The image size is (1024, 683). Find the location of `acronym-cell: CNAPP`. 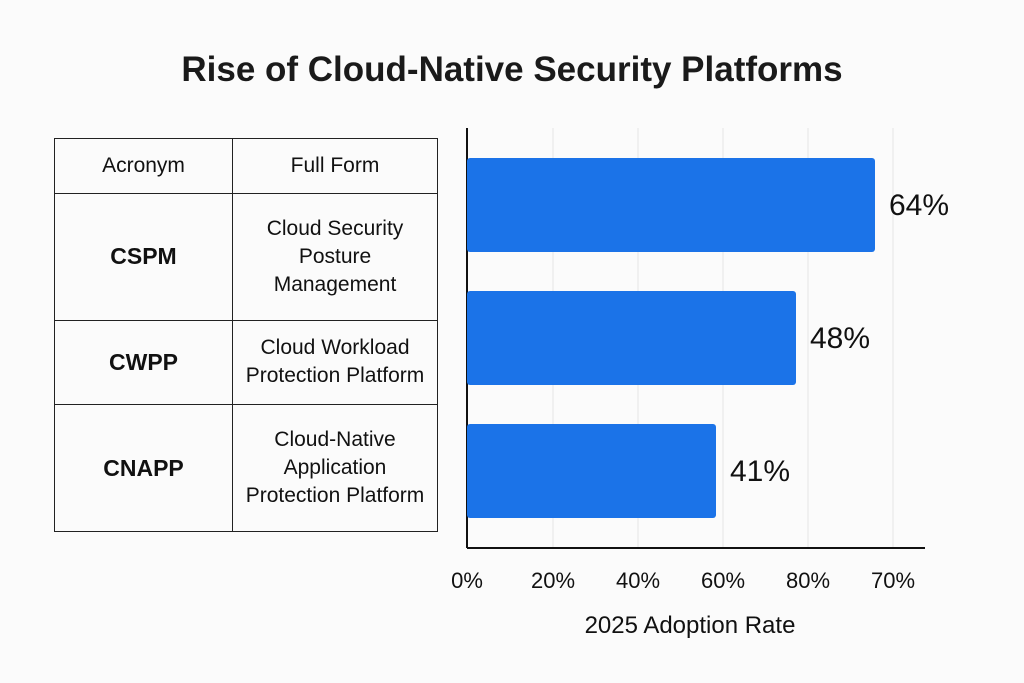

acronym-cell: CNAPP is located at coordinates (143, 468).